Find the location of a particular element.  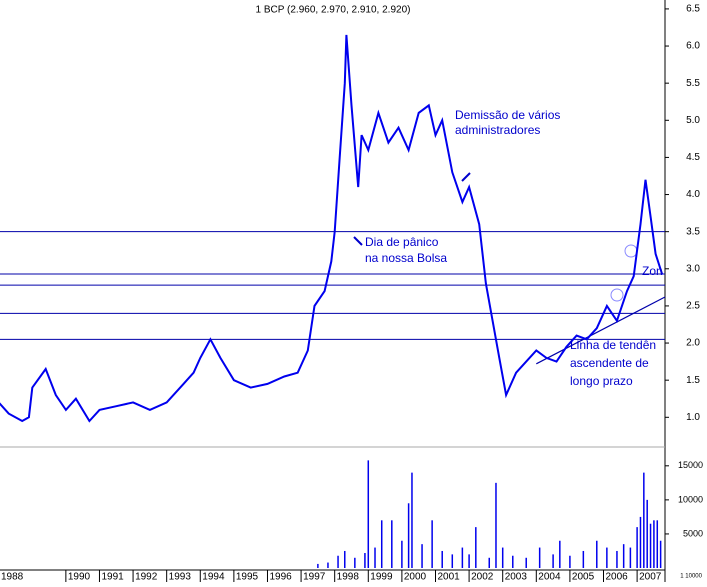

y-tick-label: 6.5 is located at coordinates (693, 9).